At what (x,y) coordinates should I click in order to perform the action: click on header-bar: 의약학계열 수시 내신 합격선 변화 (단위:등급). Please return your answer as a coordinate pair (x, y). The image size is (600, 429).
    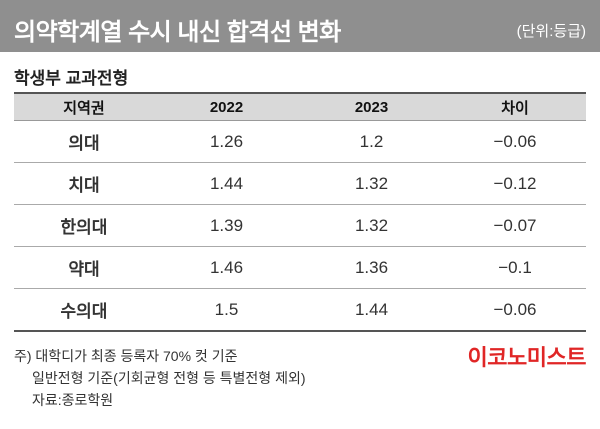
    Looking at the image, I should click on (300, 26).